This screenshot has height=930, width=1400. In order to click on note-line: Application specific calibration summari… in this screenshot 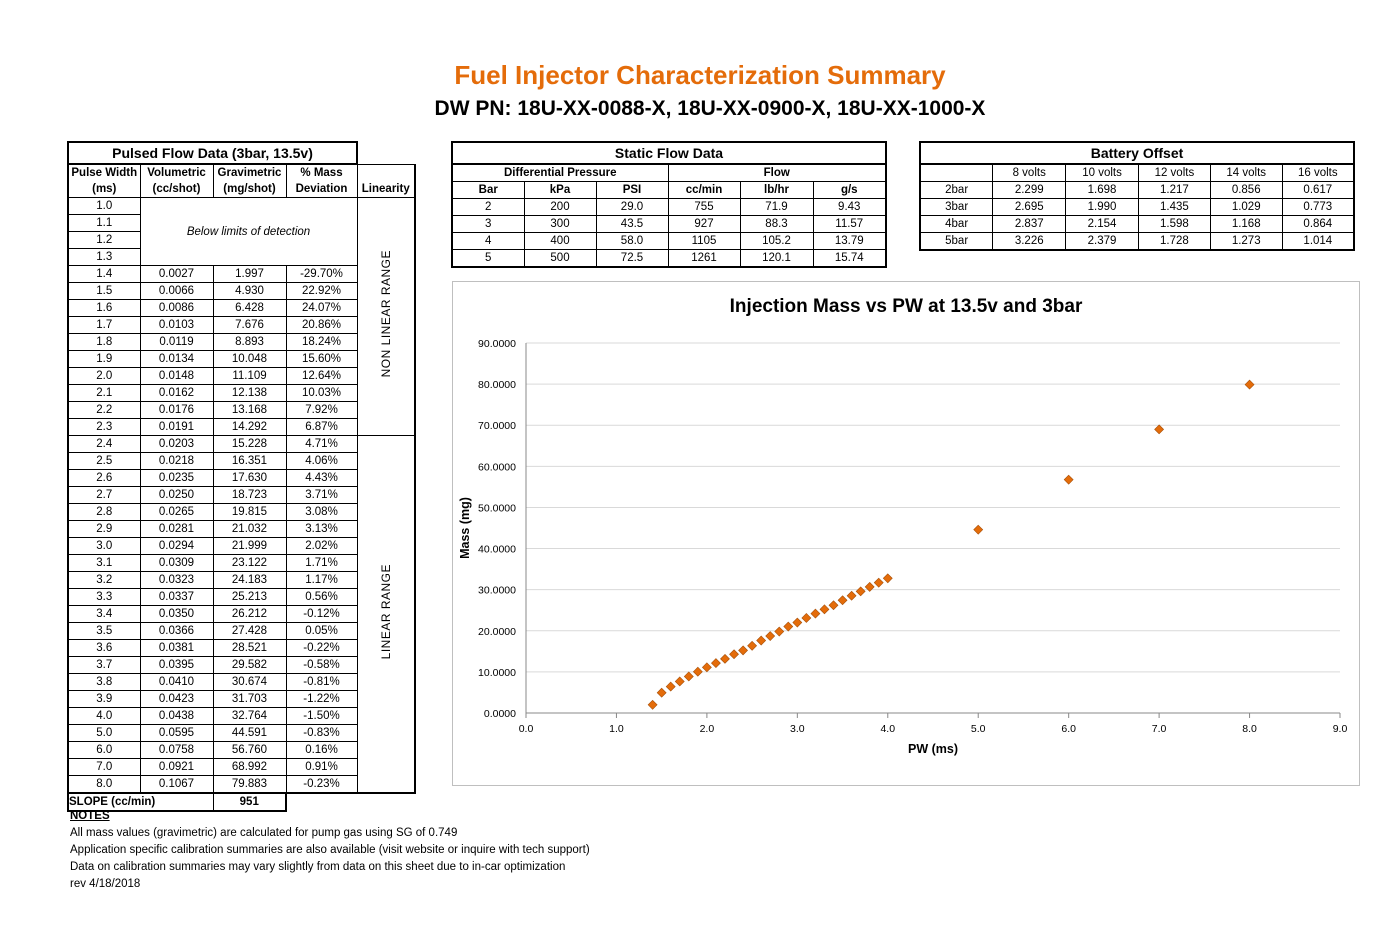, I will do `click(330, 850)`.